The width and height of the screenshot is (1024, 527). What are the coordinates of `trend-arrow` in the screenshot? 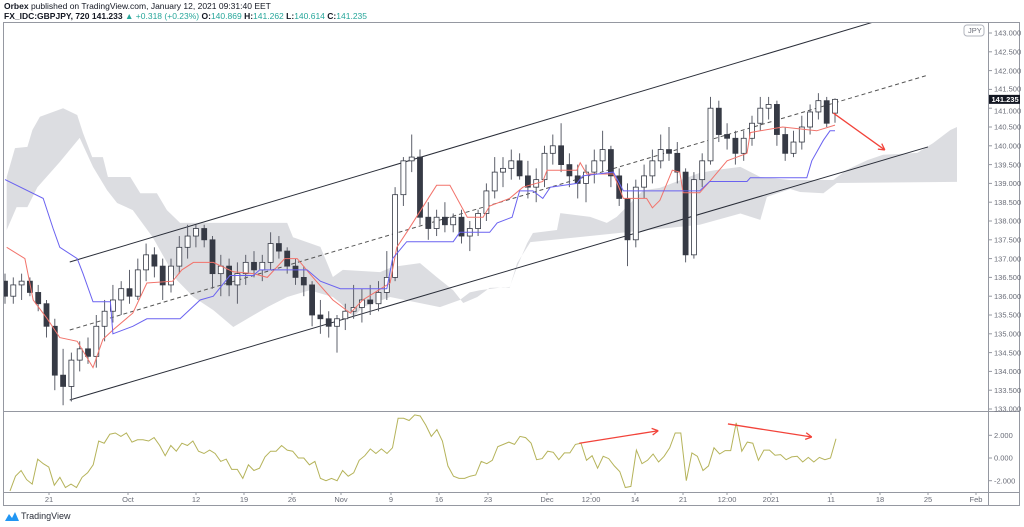 It's located at (859, 131).